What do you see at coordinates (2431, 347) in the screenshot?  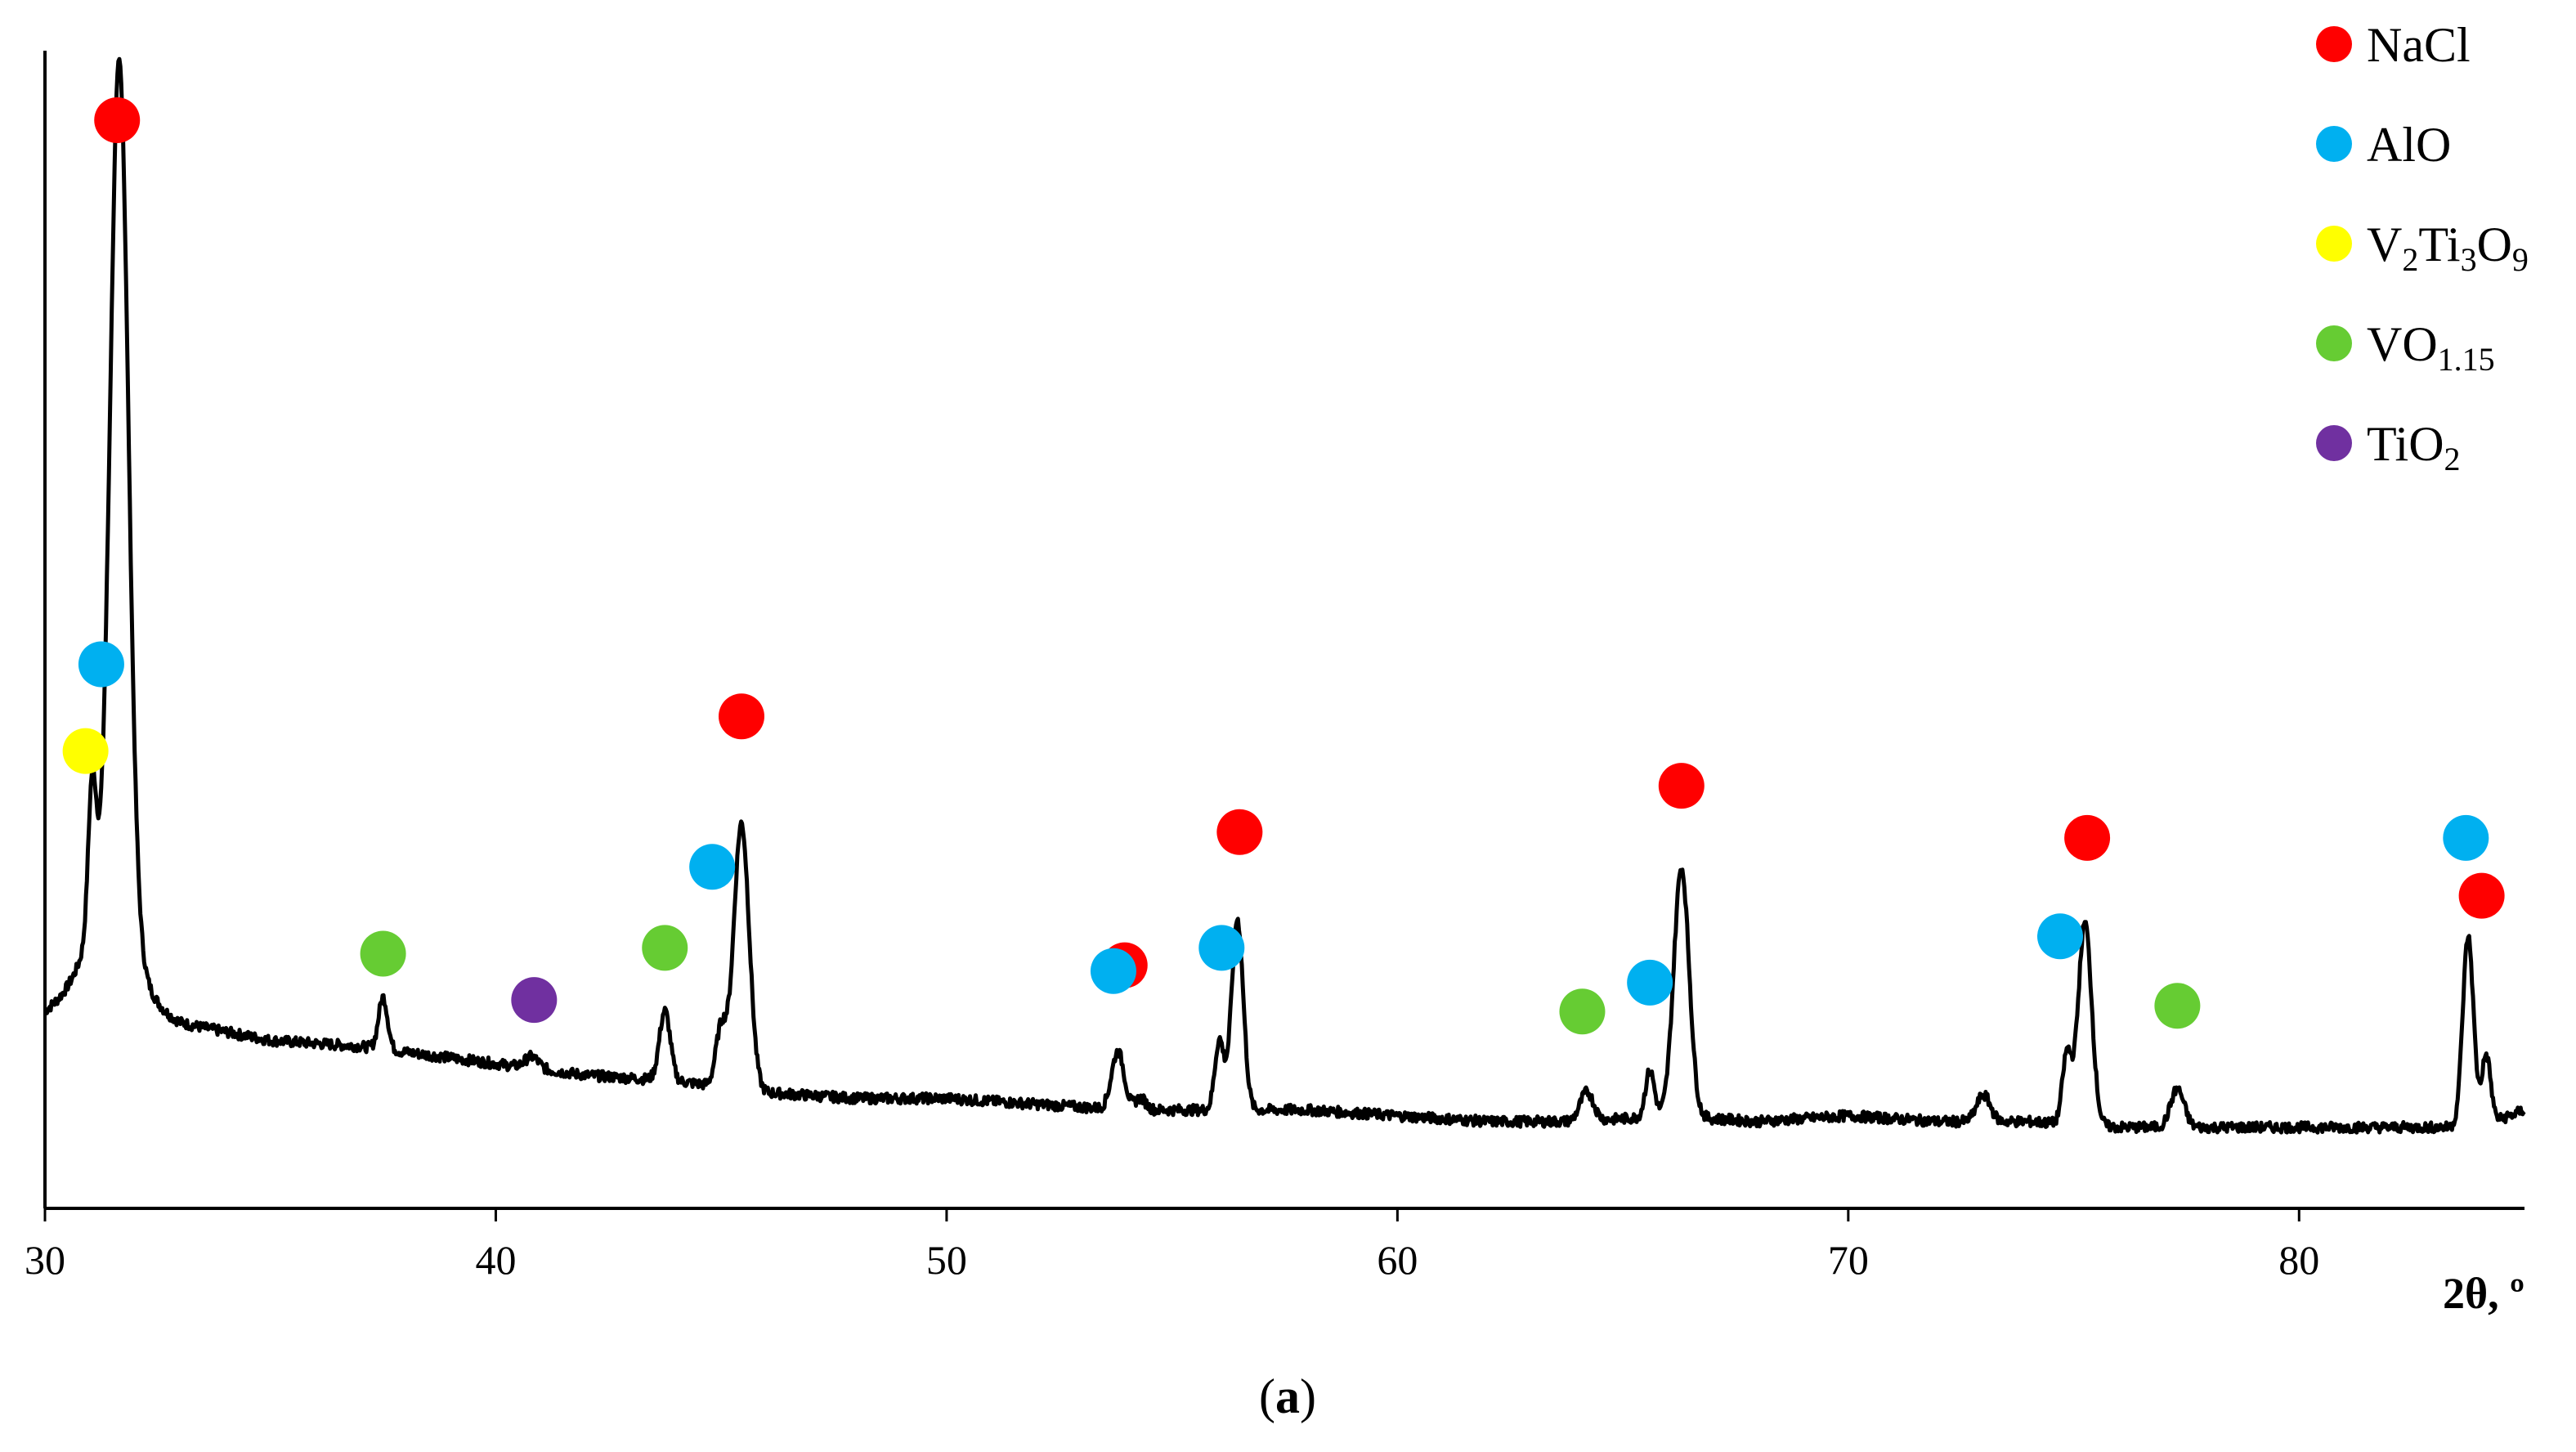 I see `legend-label: VO1.15` at bounding box center [2431, 347].